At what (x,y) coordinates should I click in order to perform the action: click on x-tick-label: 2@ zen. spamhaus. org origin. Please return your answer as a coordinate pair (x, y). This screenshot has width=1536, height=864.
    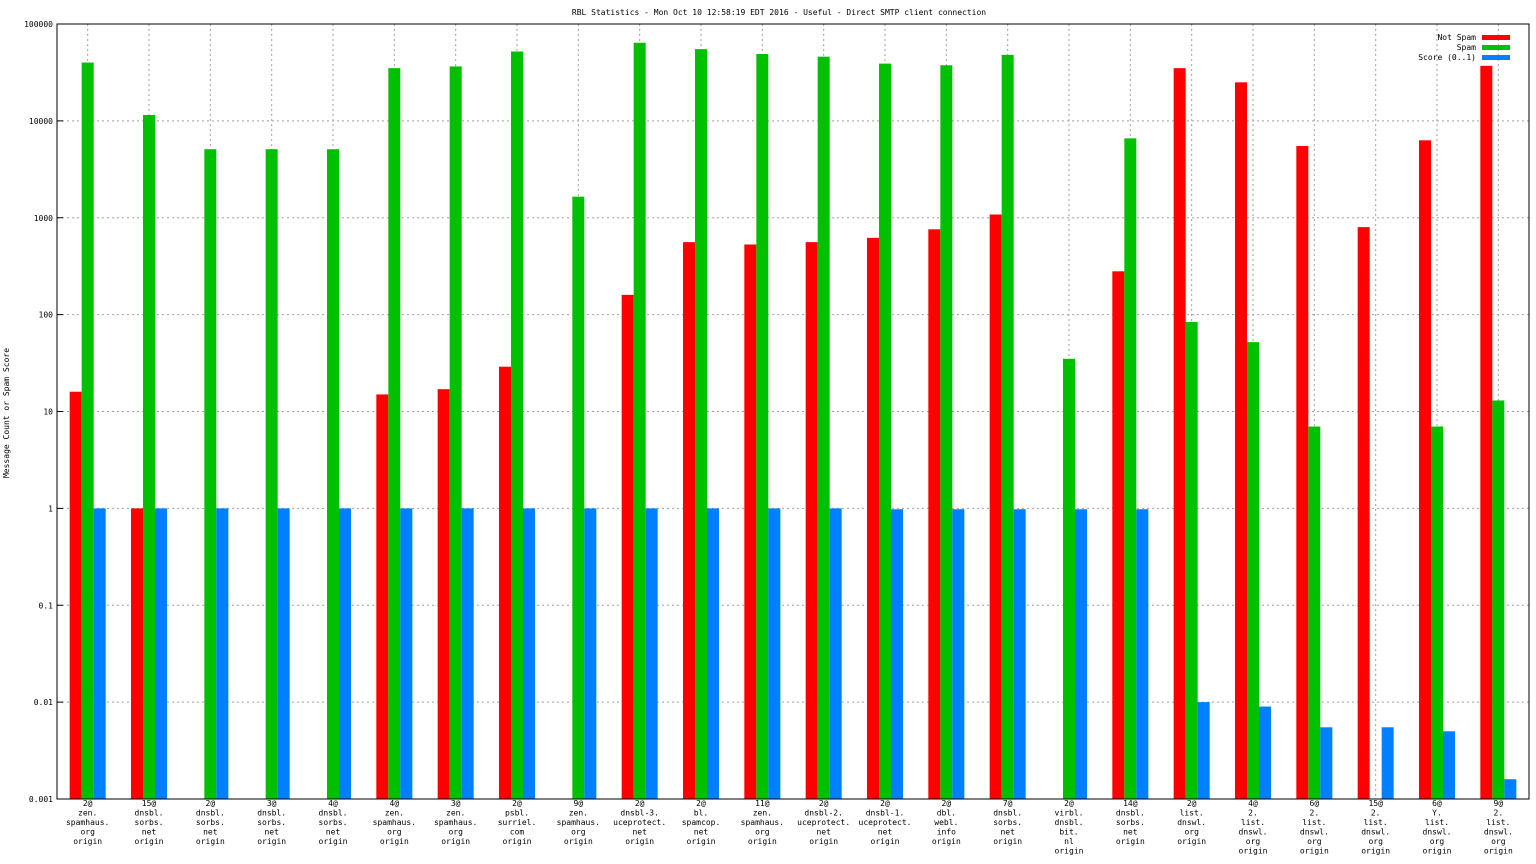
    Looking at the image, I should click on (87, 822).